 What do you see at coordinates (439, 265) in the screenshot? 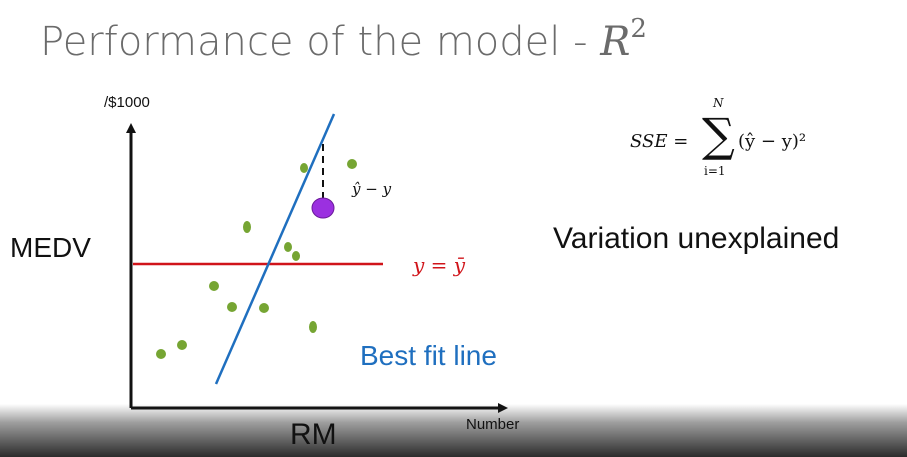
I see `mean-line-label: y = ȳ` at bounding box center [439, 265].